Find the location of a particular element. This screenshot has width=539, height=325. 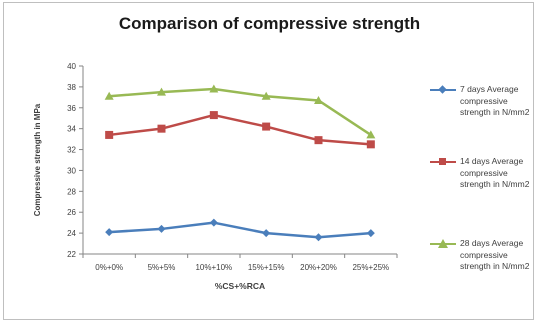

y-tick-label: 22 is located at coordinates (71, 254).